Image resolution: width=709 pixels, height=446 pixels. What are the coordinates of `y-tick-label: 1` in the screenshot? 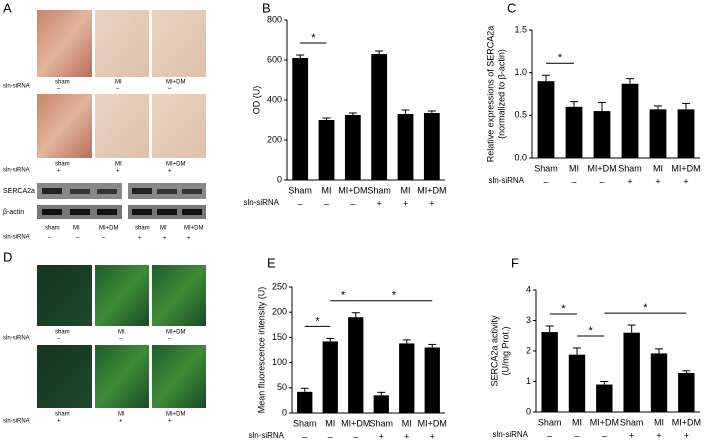 It's located at (528, 381).